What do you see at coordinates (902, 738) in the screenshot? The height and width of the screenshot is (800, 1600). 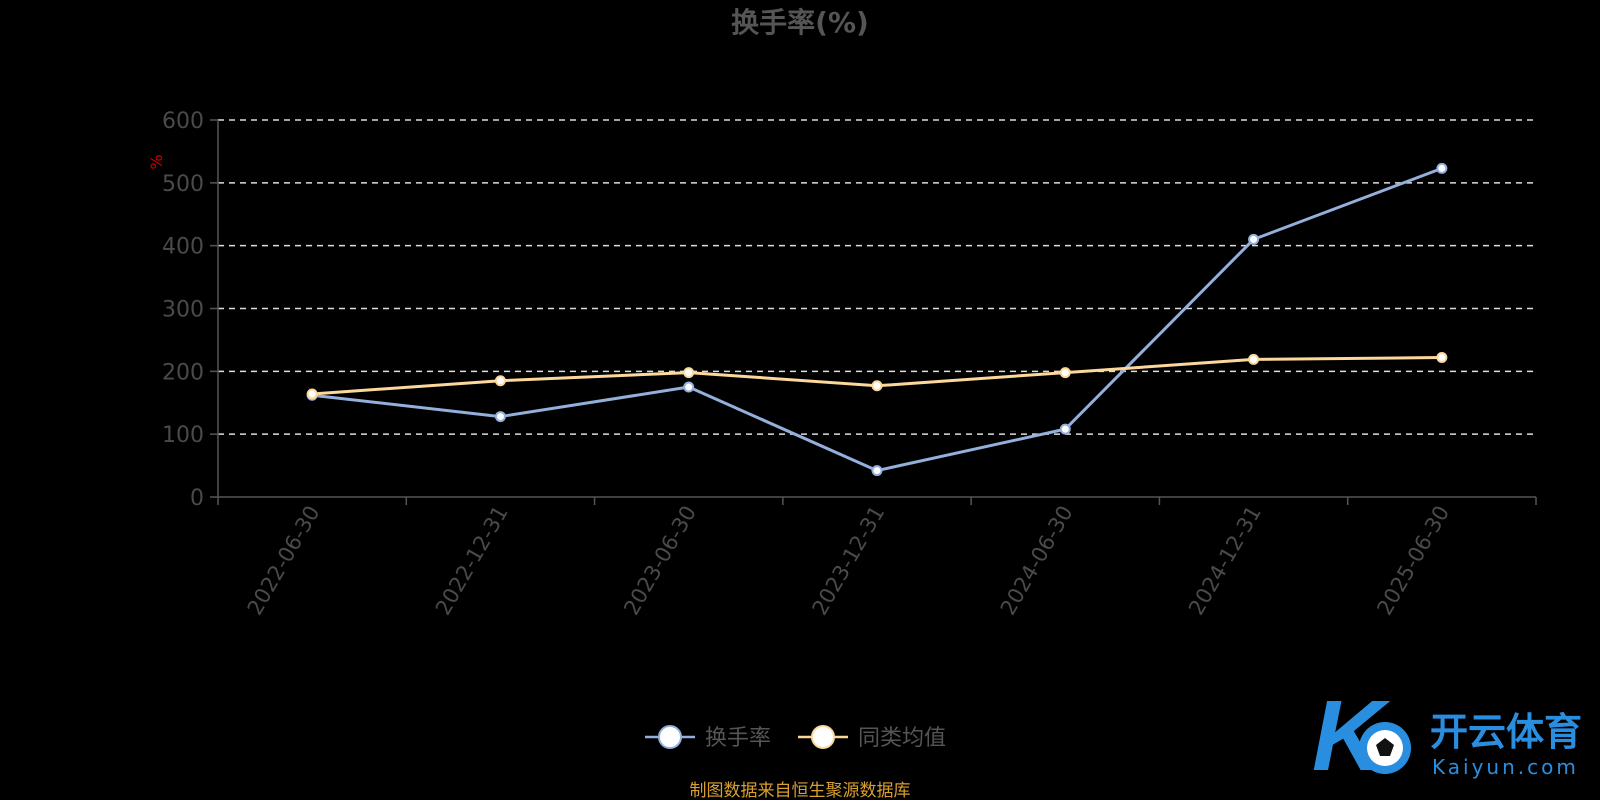 I see `legend-label: 同类均值` at bounding box center [902, 738].